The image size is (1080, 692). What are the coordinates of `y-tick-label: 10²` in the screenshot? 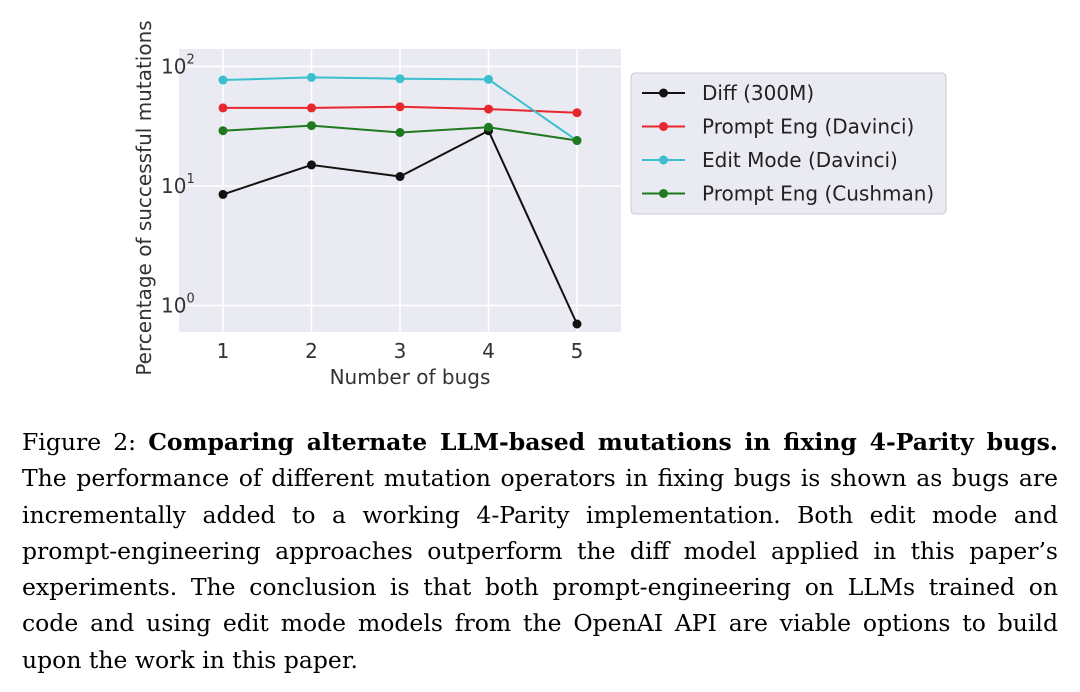 It's located at (178, 65).